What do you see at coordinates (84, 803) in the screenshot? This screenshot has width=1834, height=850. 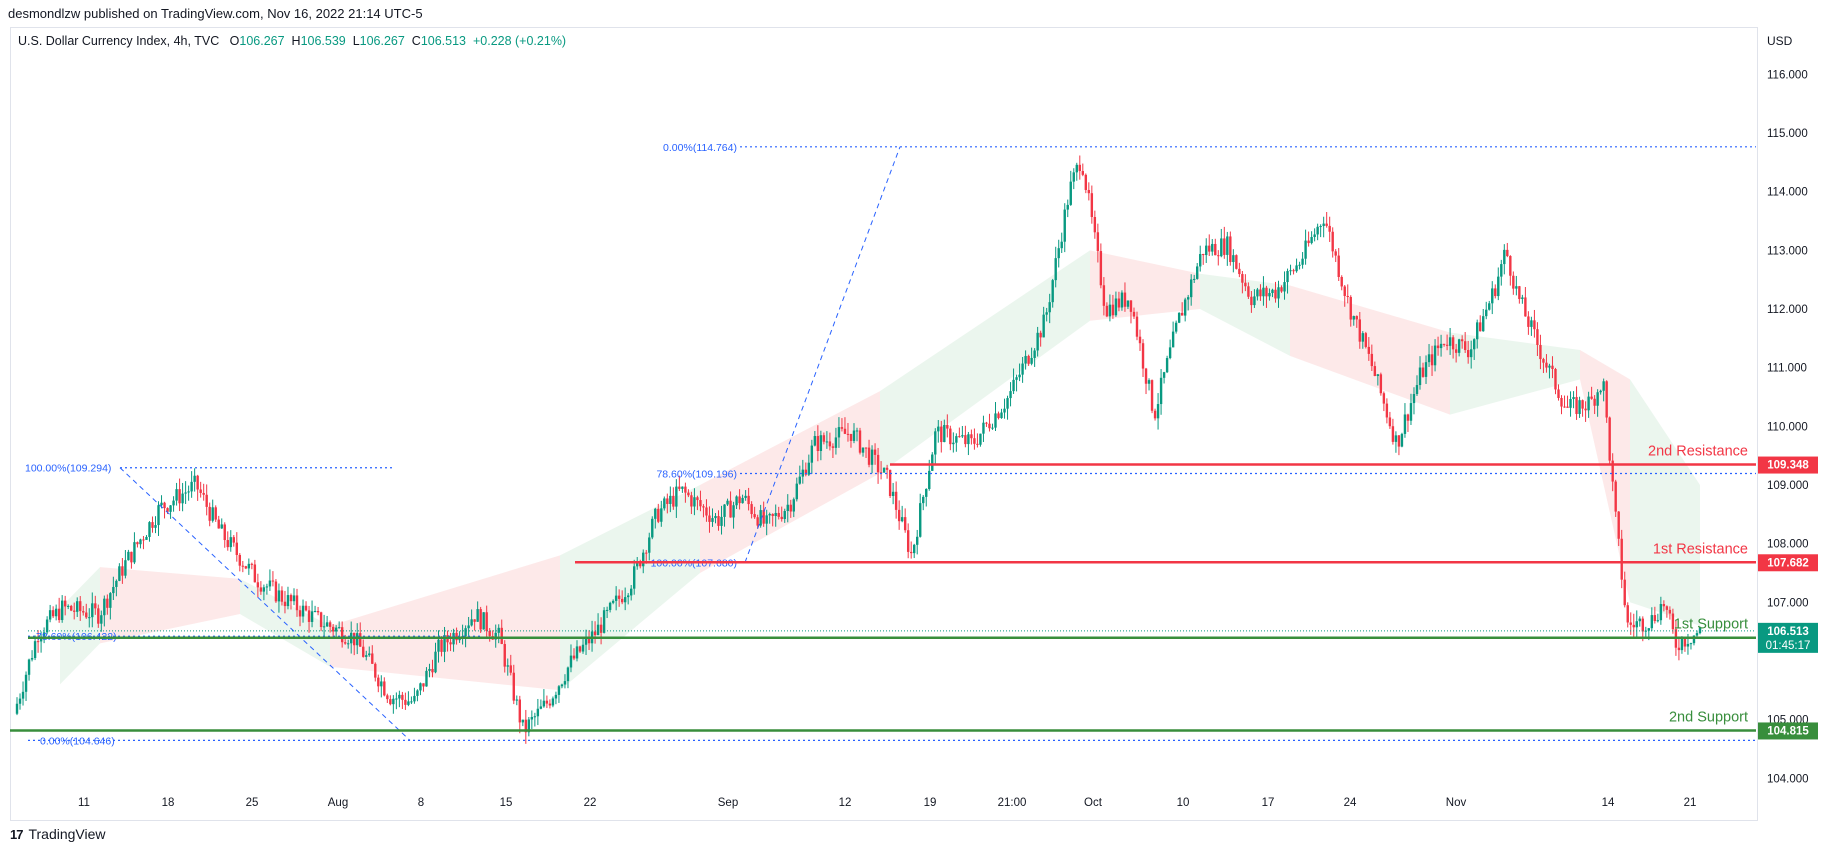 I see `x-tick-label: 11` at bounding box center [84, 803].